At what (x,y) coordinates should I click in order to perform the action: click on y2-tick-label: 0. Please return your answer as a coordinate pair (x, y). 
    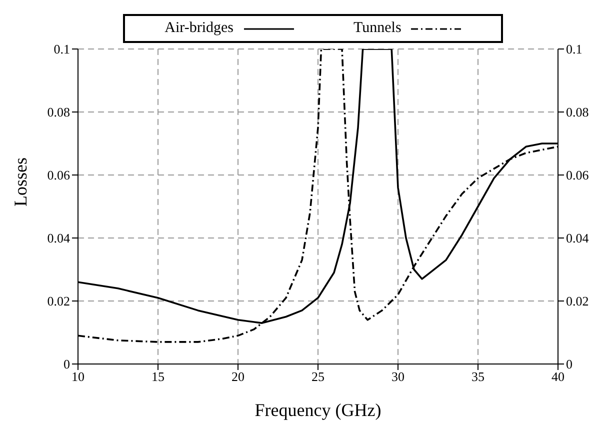
    Looking at the image, I should click on (569, 364).